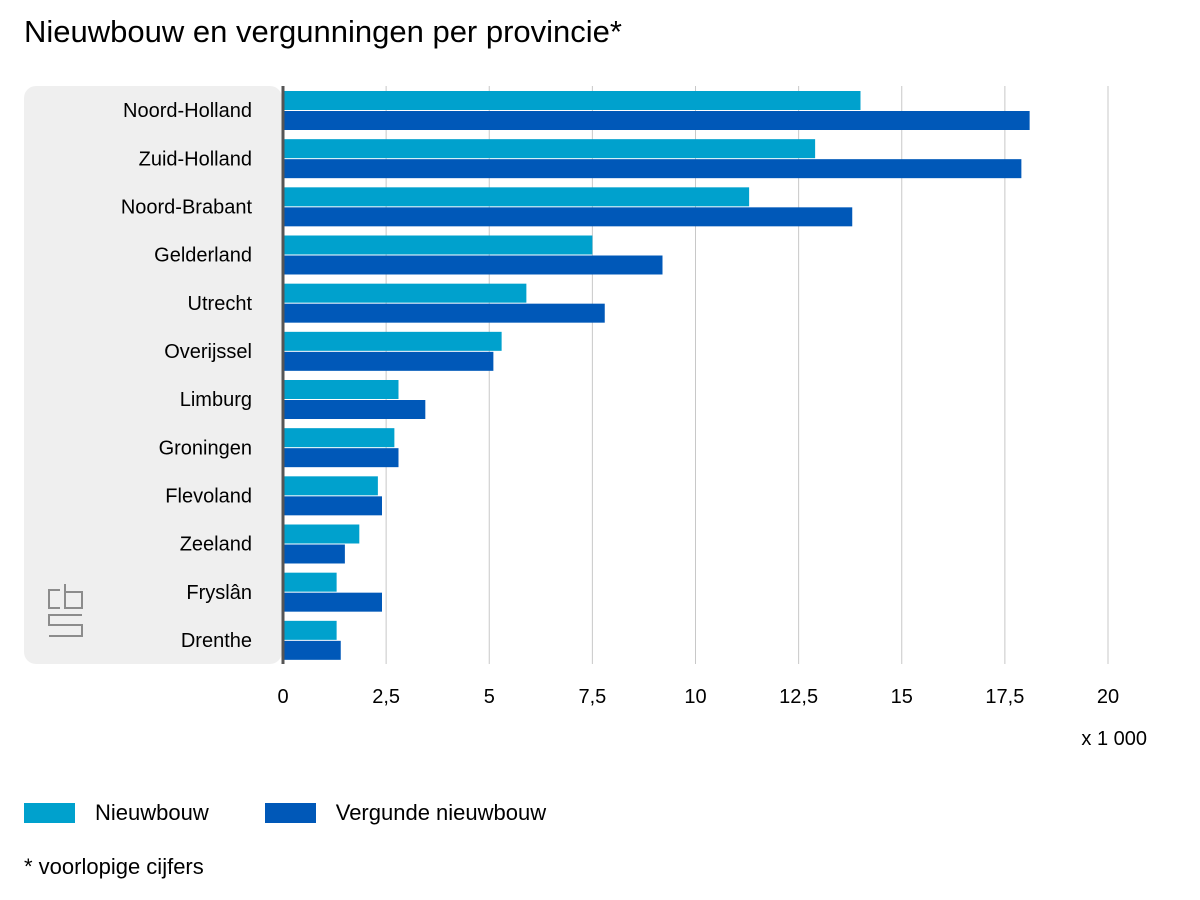 The width and height of the screenshot is (1200, 900). What do you see at coordinates (195, 159) in the screenshot?
I see `category-label-1: Zuid-Holland` at bounding box center [195, 159].